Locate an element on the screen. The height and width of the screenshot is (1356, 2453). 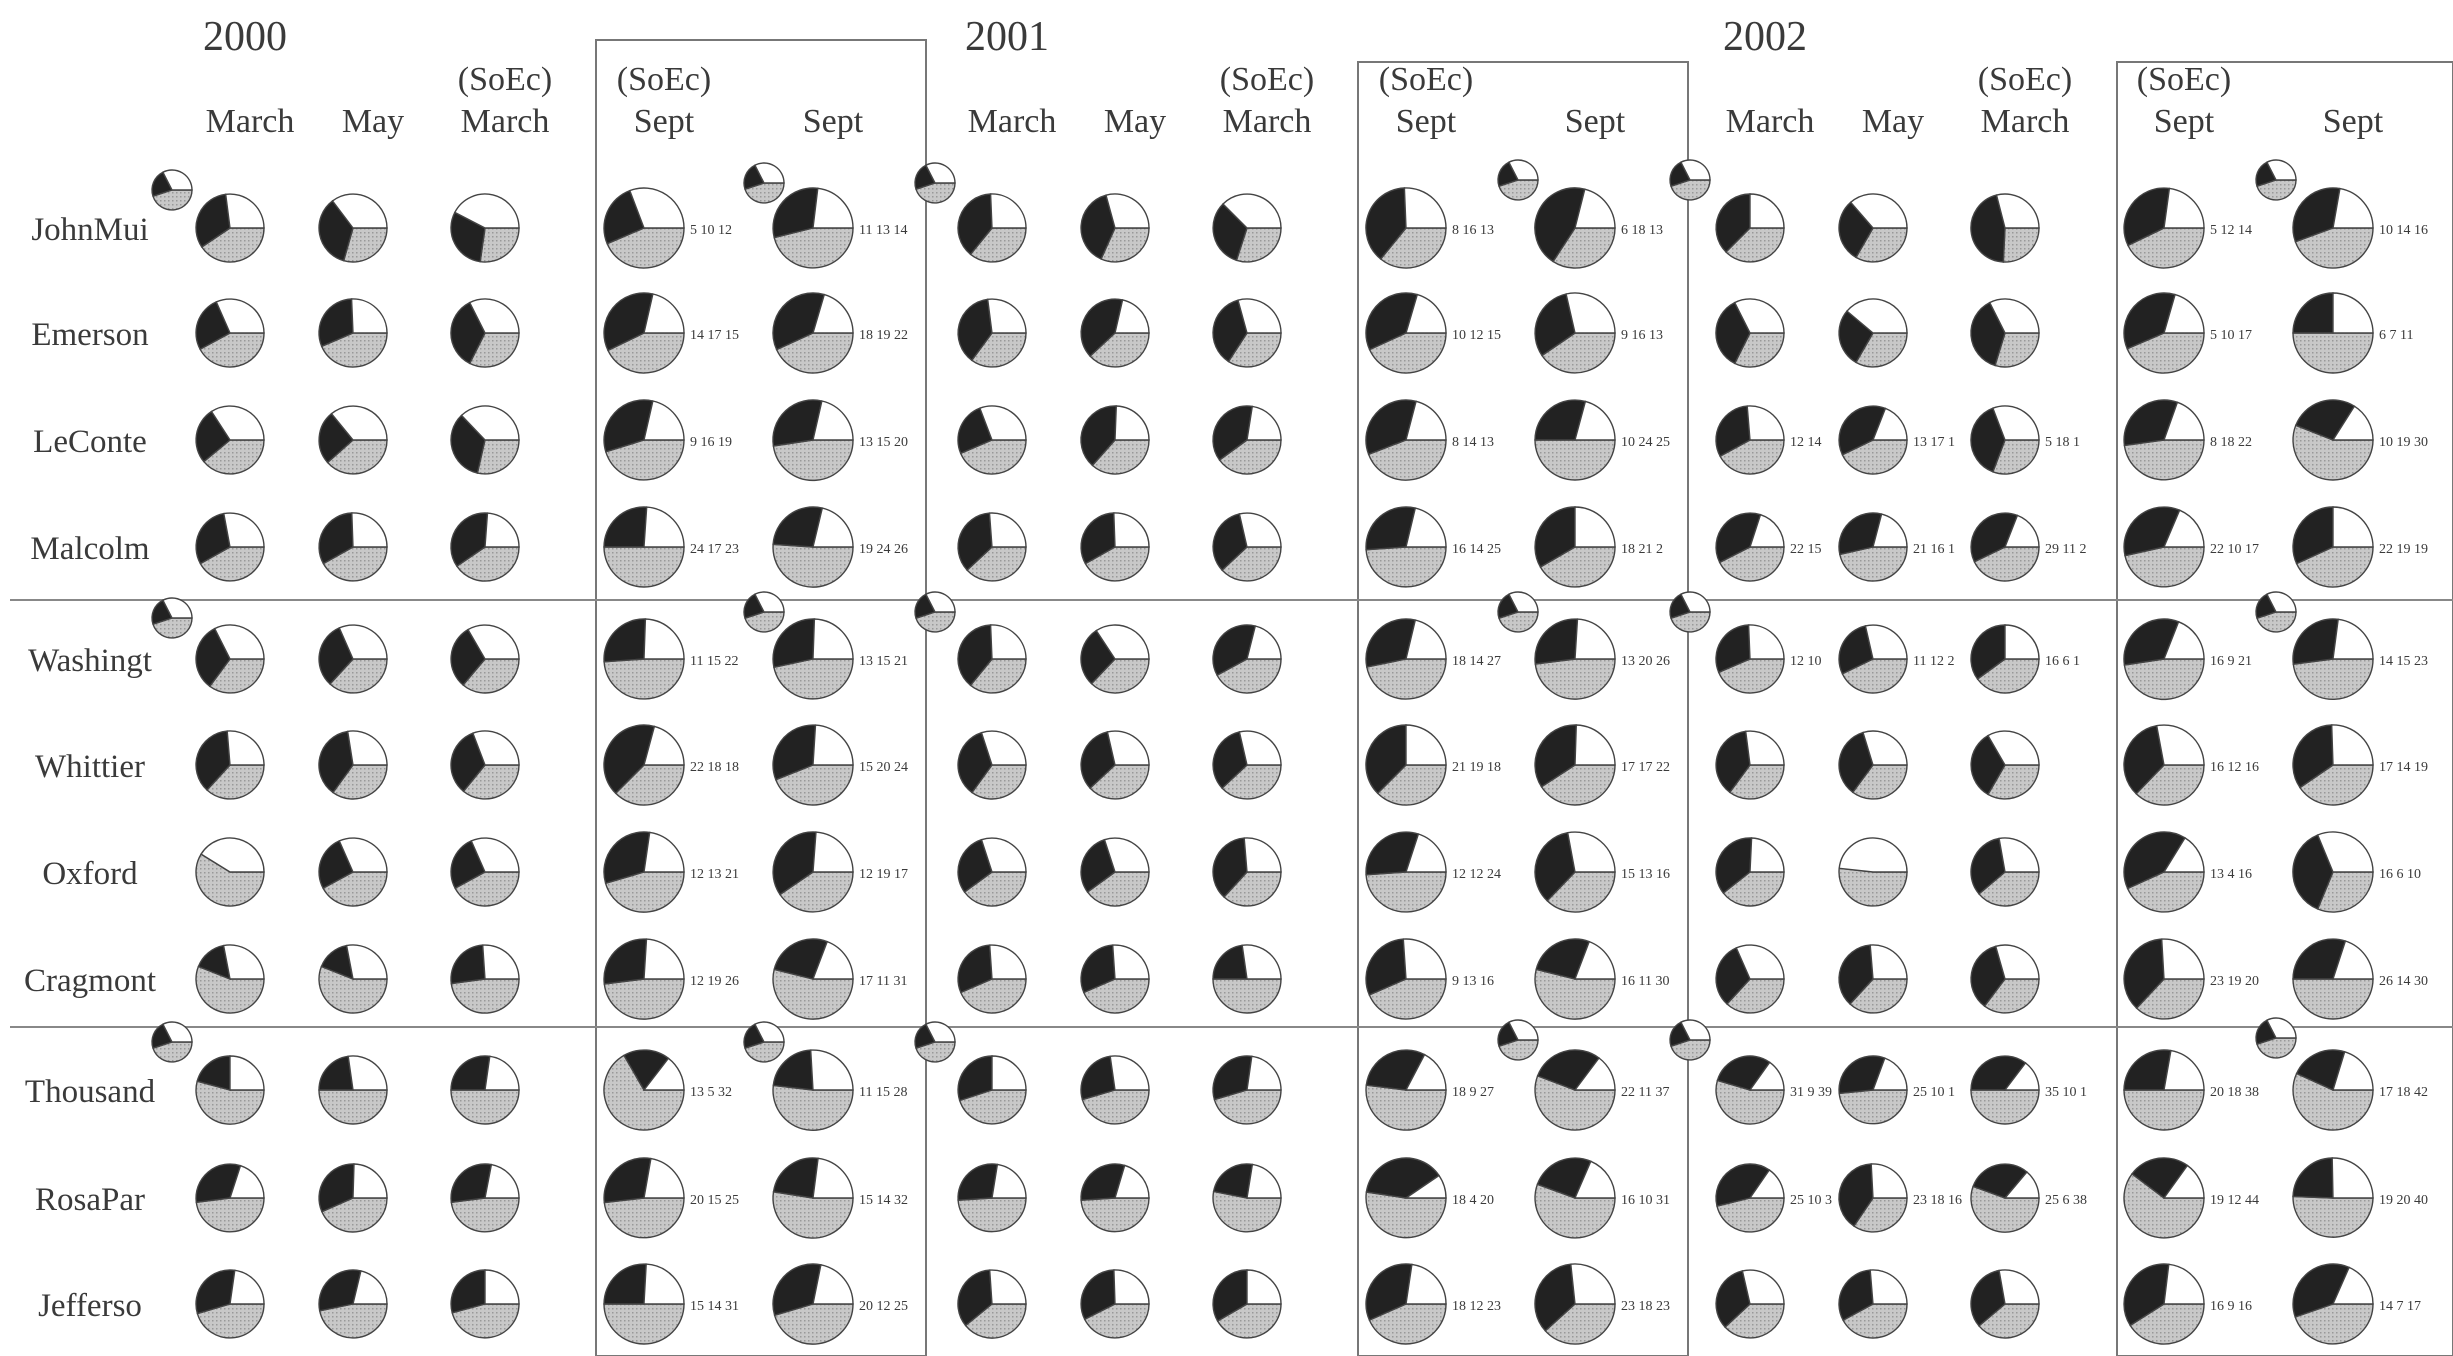
pie-10-0-4-gray is located at coordinates (813, 1324).